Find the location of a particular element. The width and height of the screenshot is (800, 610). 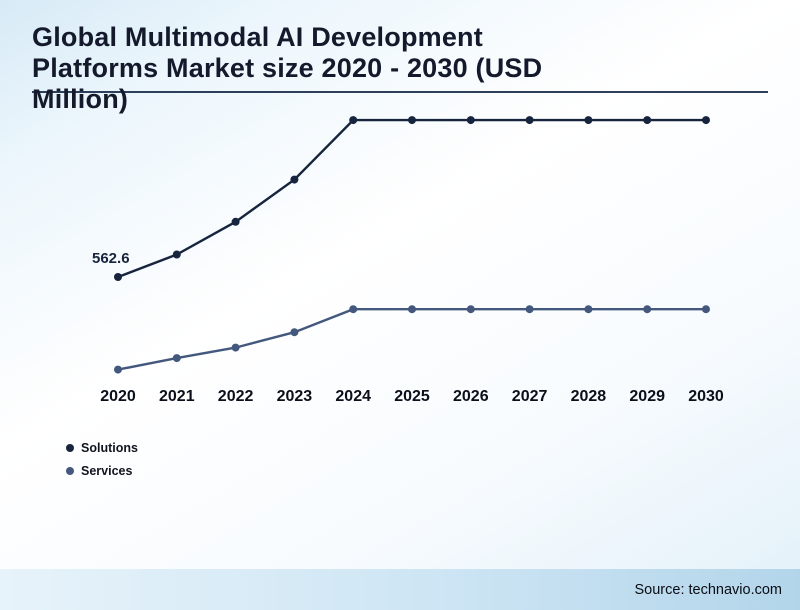

x-axis-label: 2024 is located at coordinates (353, 396).